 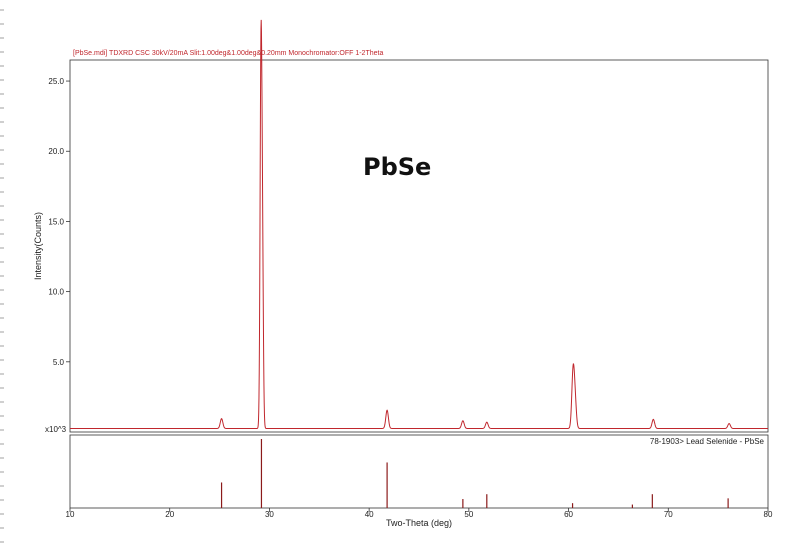 What do you see at coordinates (56, 221) in the screenshot?
I see `y-tick-label: 15.0` at bounding box center [56, 221].